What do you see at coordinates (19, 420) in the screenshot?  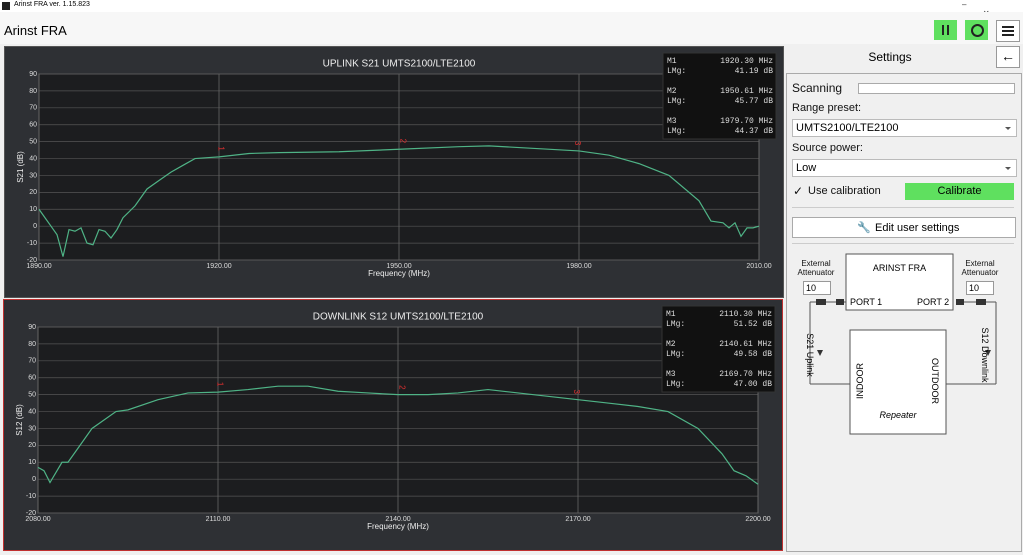 I see `y-axis-label: S12 (dB)` at bounding box center [19, 420].